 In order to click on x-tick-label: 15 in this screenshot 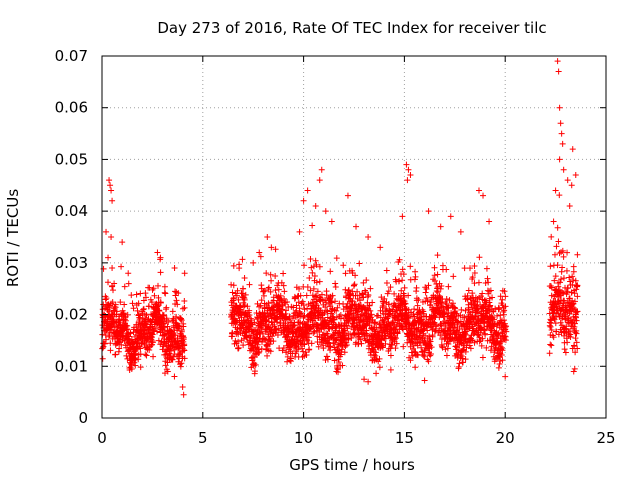, I will do `click(404, 438)`.